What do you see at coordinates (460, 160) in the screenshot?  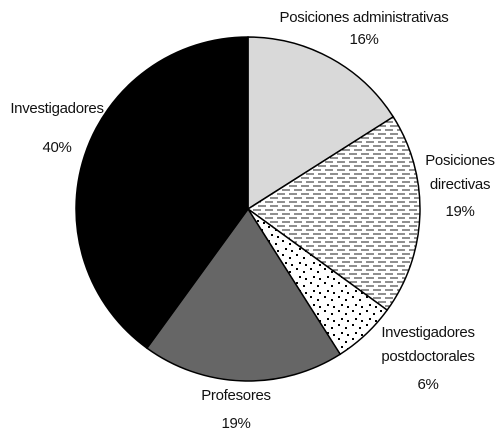 I see `slice-label: Posiciones` at bounding box center [460, 160].